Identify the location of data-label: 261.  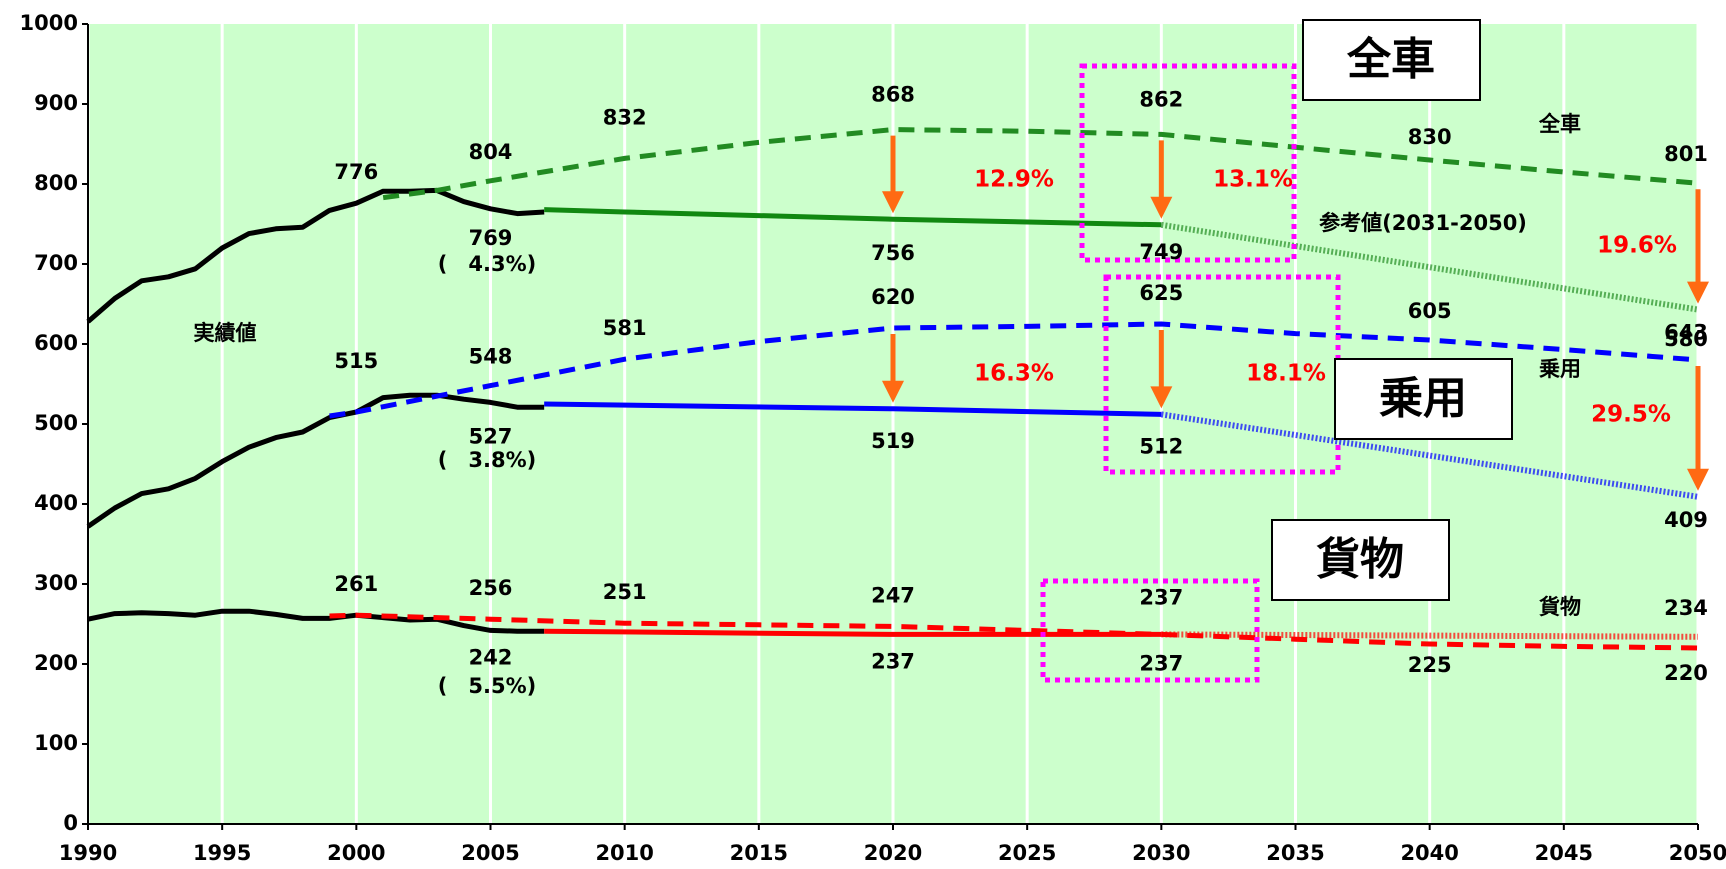
(356, 584).